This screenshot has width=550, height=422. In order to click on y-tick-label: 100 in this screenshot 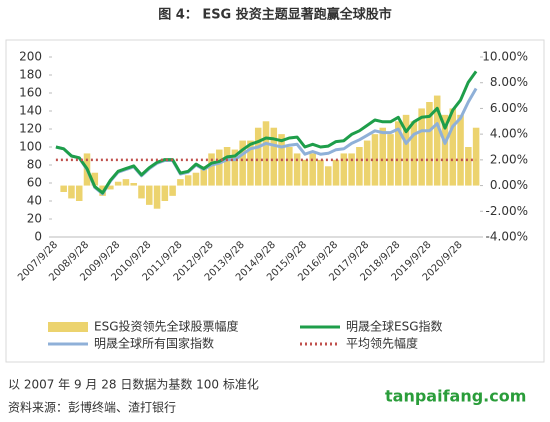, I will do `click(30, 147)`.